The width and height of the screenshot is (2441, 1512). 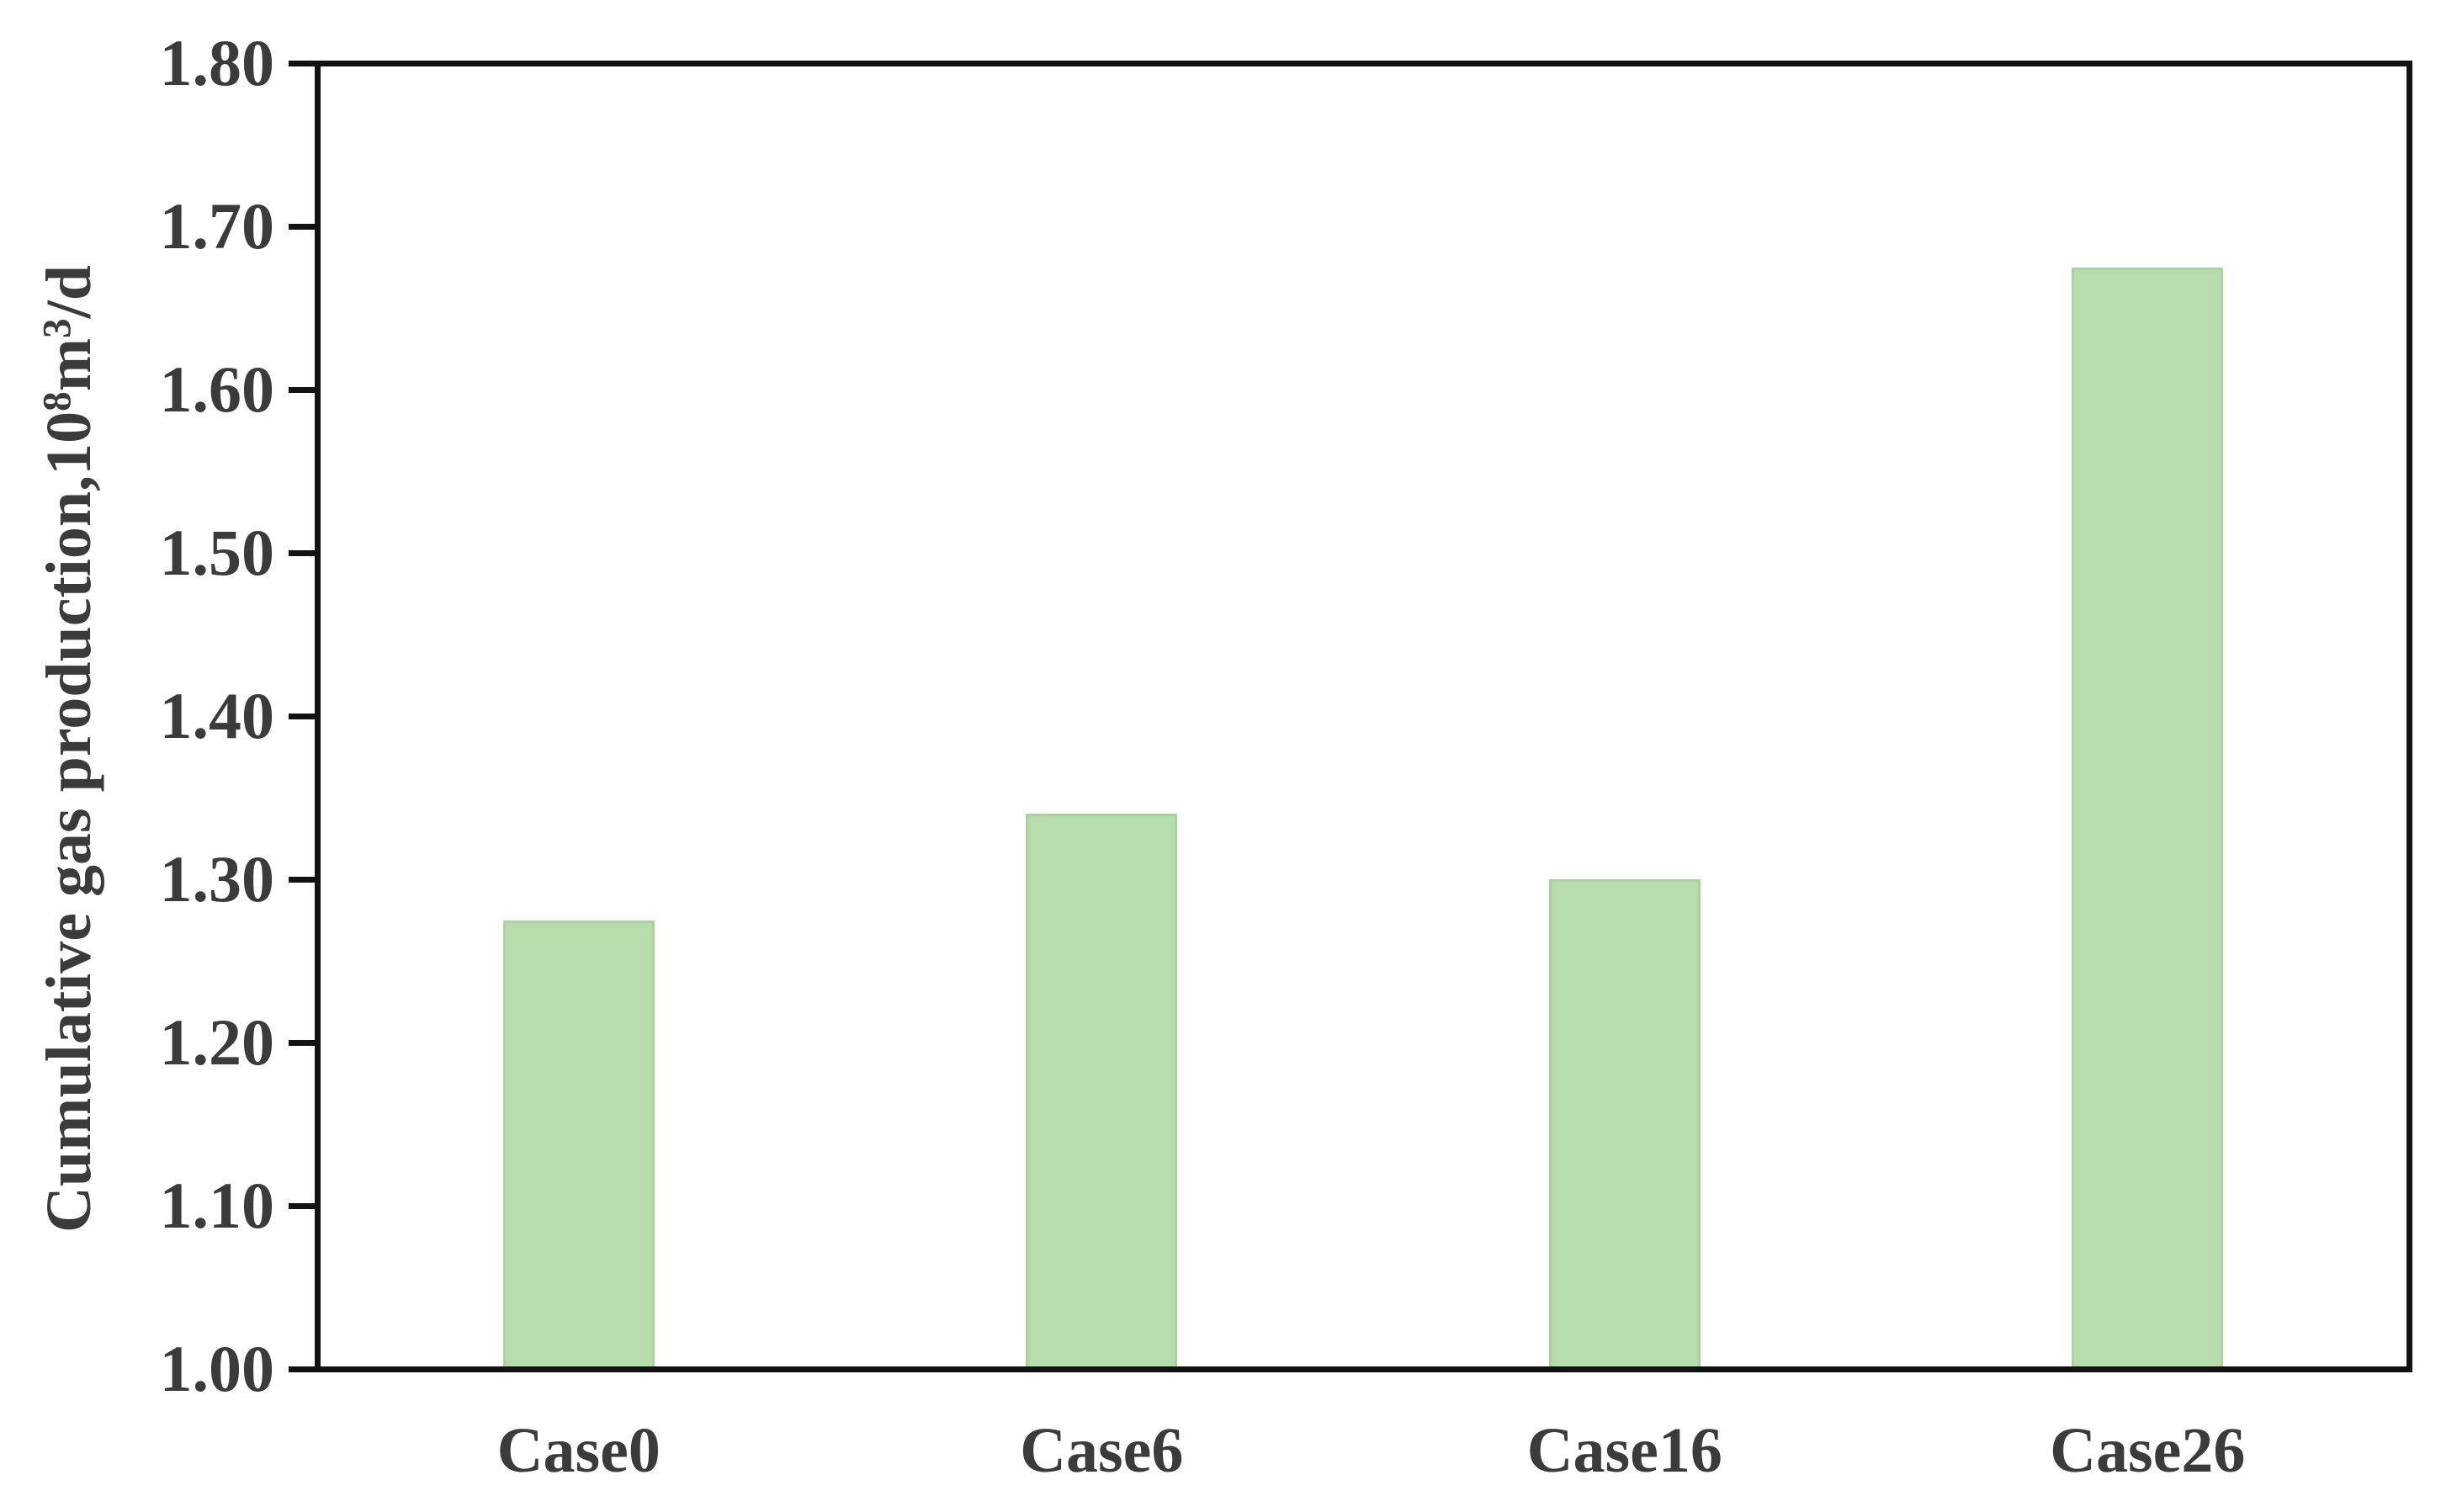 What do you see at coordinates (1102, 1091) in the screenshot?
I see `bar-case6` at bounding box center [1102, 1091].